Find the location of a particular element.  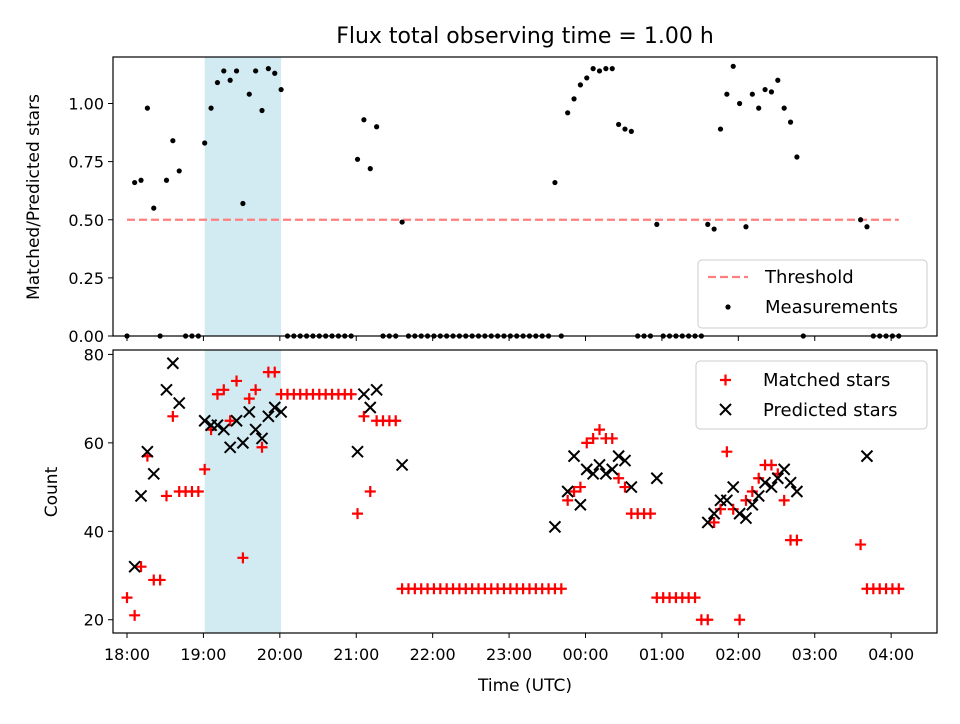

top-y-axis-label: Matched/Predicted stars is located at coordinates (34, 197).